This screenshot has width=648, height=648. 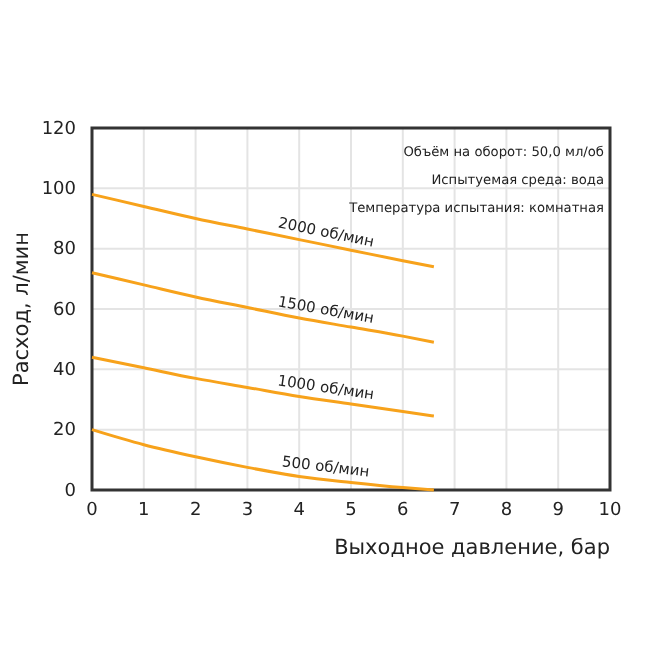 What do you see at coordinates (65, 371) in the screenshot?
I see `y-tick-label: 40` at bounding box center [65, 371].